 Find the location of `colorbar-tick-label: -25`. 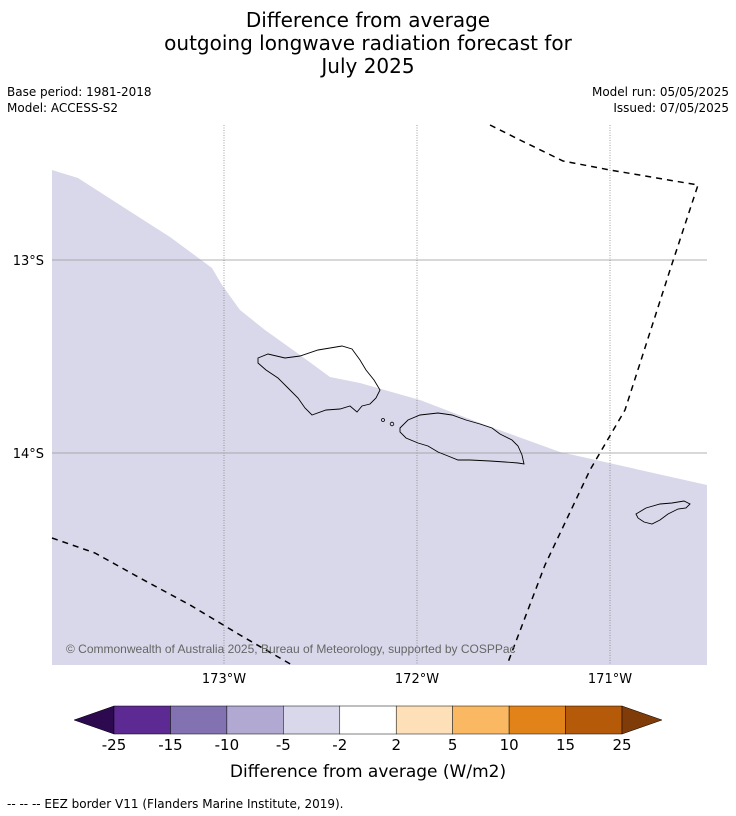

colorbar-tick-label: -25 is located at coordinates (114, 745).